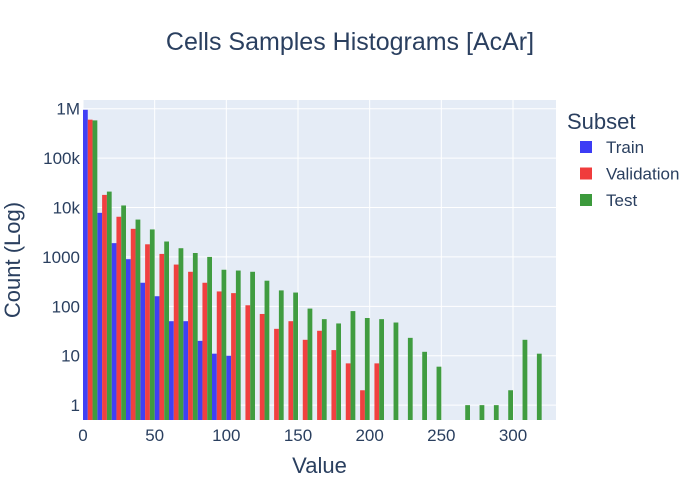  Describe the element at coordinates (82, 435) in the screenshot. I see `x-tick-label: 0` at that location.